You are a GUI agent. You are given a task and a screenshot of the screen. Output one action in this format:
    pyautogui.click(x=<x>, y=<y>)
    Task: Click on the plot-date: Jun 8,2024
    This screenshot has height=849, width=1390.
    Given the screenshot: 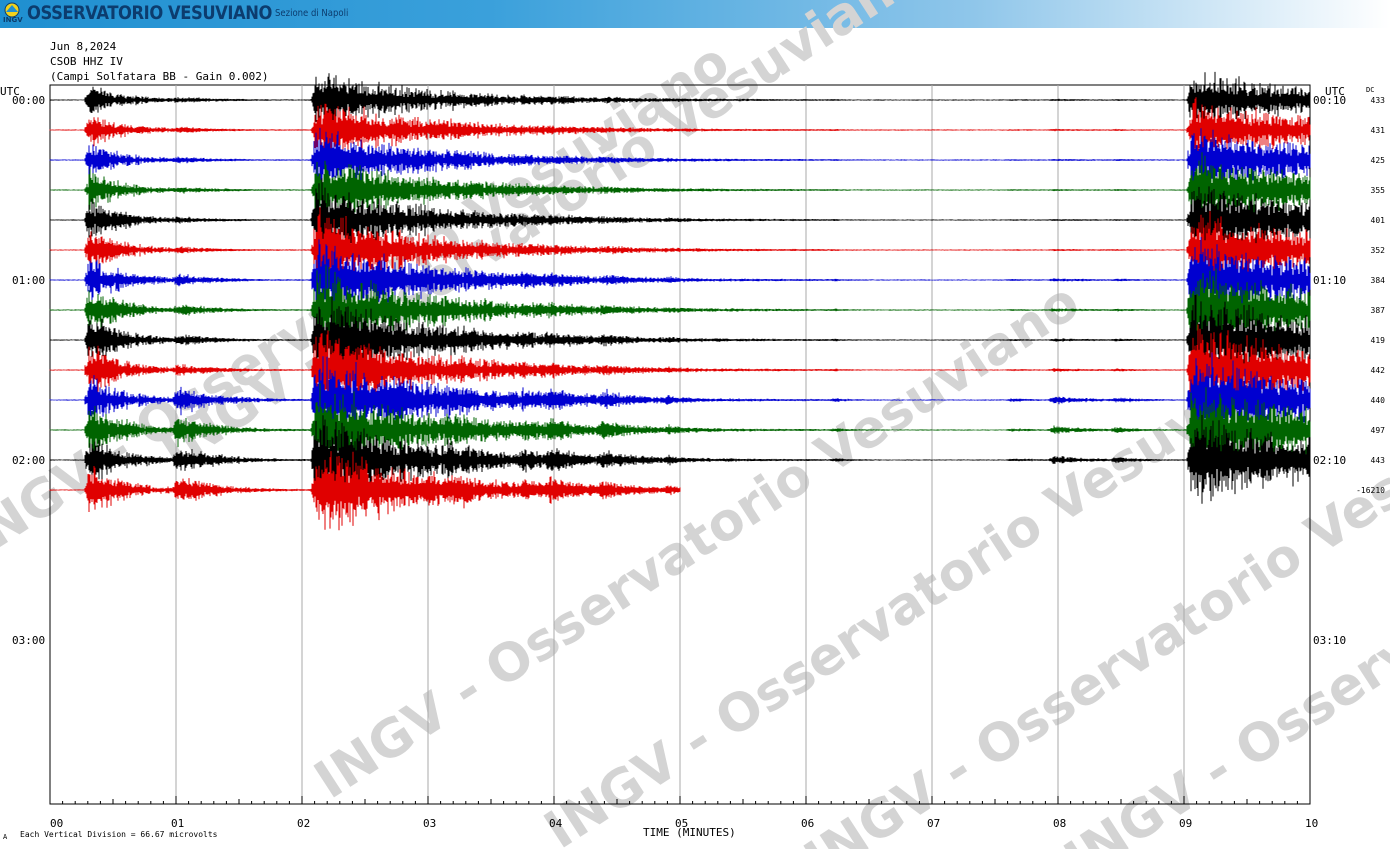 What is the action you would take?
    pyautogui.click(x=83, y=46)
    